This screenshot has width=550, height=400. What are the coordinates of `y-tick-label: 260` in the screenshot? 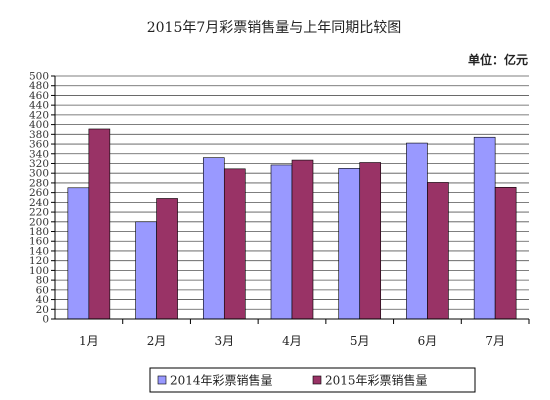 It's located at (39, 193).